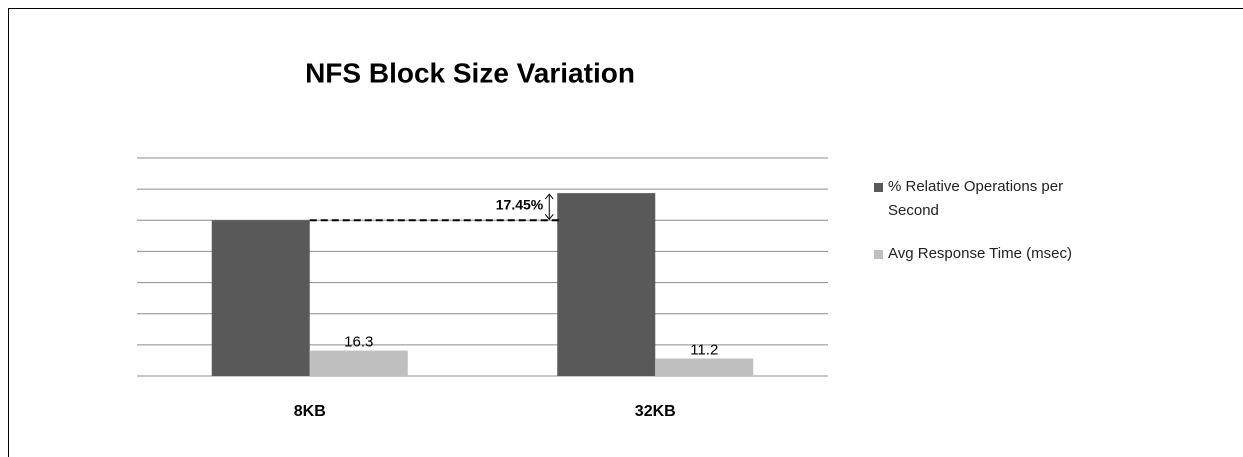 This screenshot has height=457, width=1243. What do you see at coordinates (470, 72) in the screenshot?
I see `chart-title: NFS Block Size Variation` at bounding box center [470, 72].